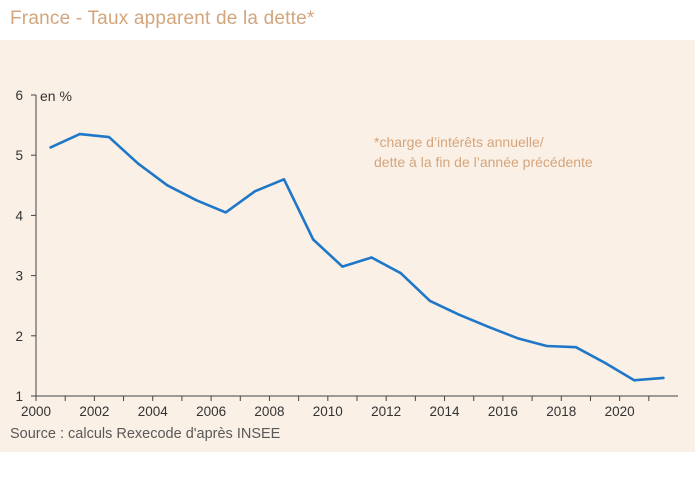  I want to click on x-tick-label: 2002, so click(94, 411).